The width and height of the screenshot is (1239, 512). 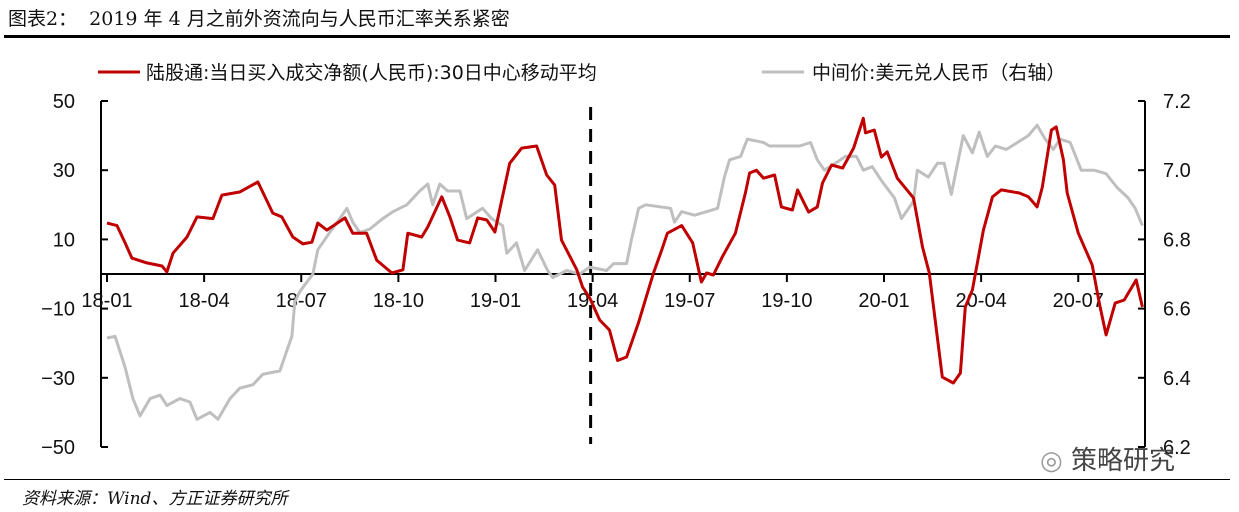 I want to click on x-tick-label: 20-01, so click(x=883, y=301).